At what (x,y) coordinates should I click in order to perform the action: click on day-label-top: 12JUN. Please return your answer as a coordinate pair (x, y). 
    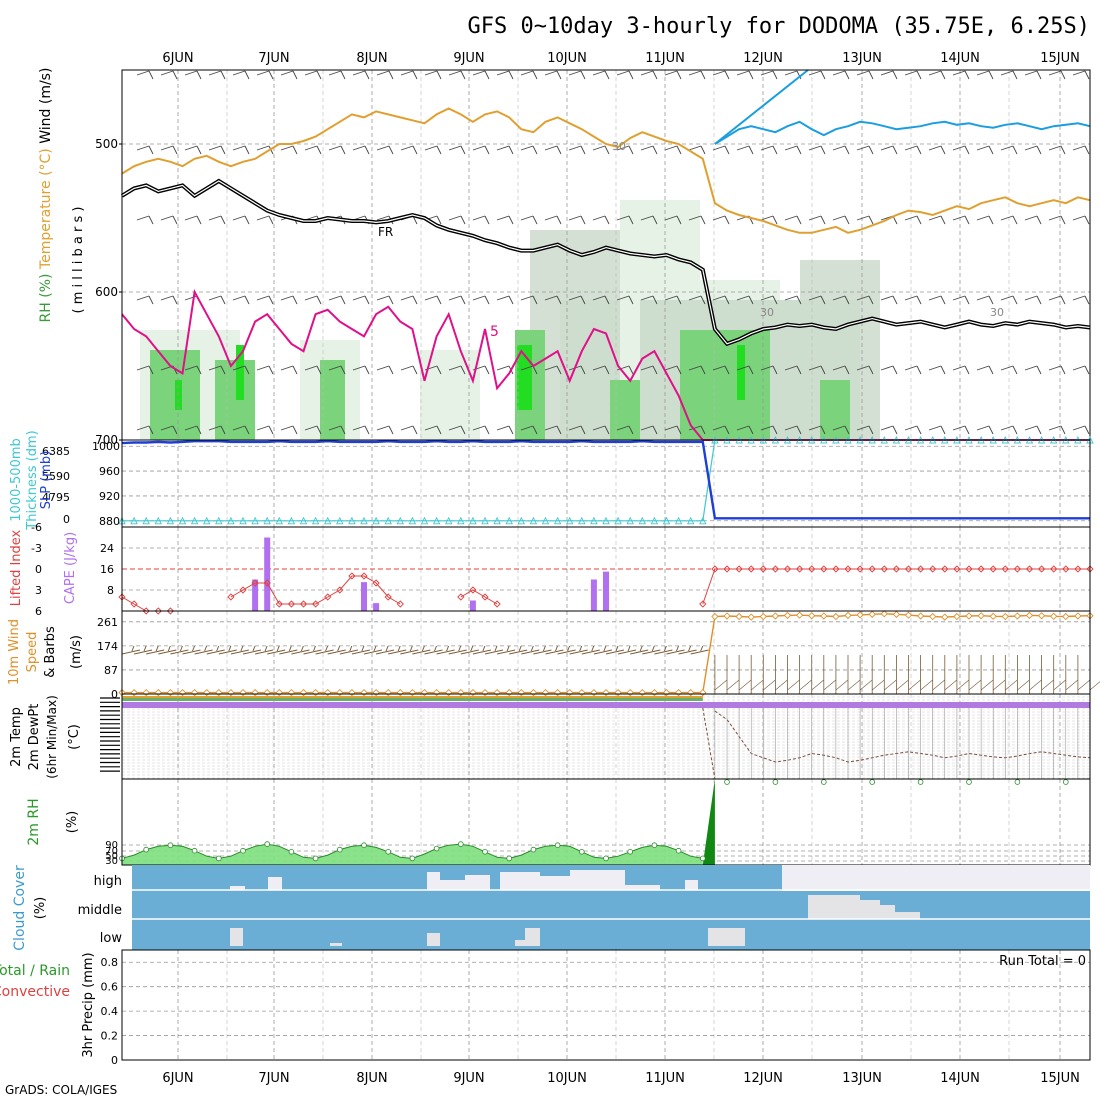
    Looking at the image, I should click on (763, 58).